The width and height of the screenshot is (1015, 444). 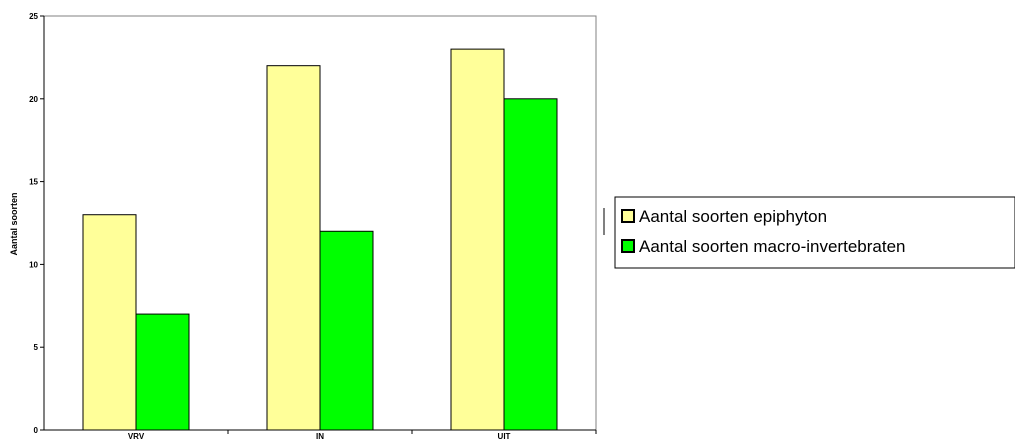 What do you see at coordinates (33, 182) in the screenshot?
I see `y-tick-label: 15` at bounding box center [33, 182].